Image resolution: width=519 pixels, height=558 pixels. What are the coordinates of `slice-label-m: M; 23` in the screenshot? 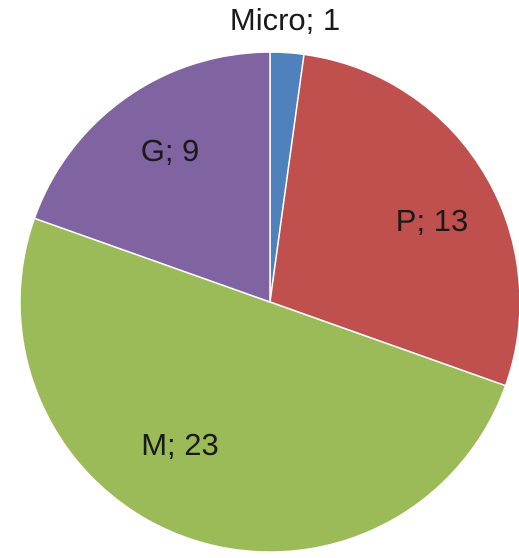 It's located at (180, 444).